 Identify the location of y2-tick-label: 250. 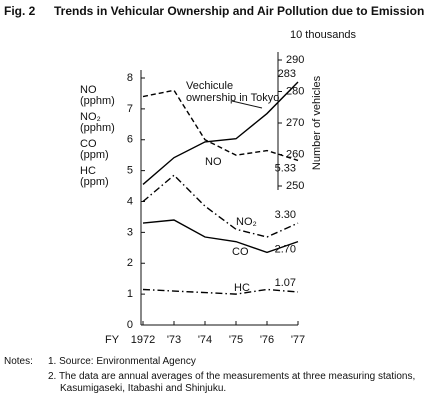
(295, 186).